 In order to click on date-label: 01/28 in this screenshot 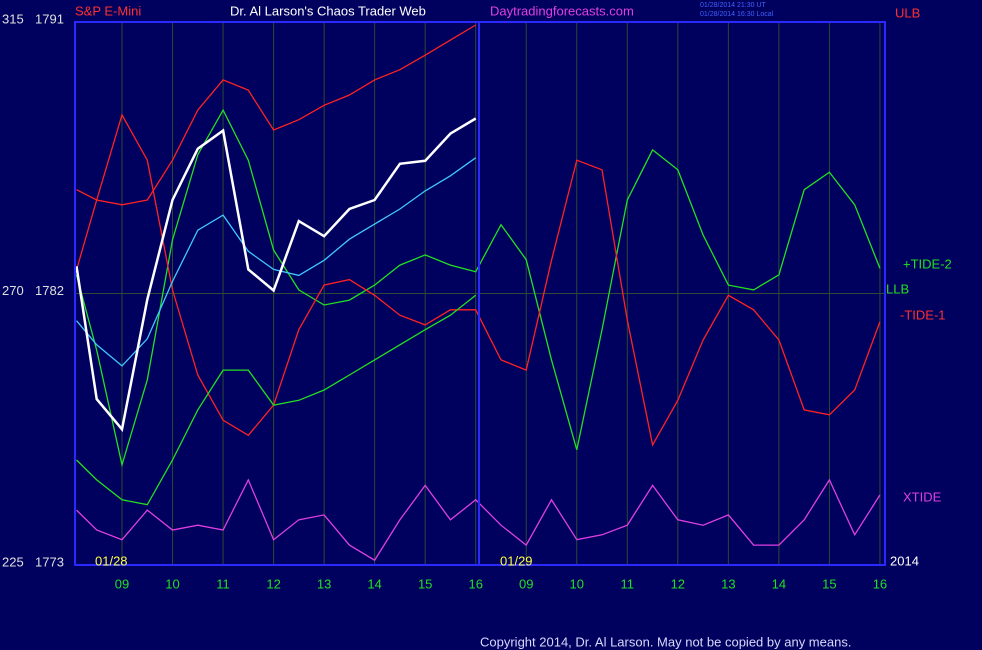, I will do `click(111, 560)`.